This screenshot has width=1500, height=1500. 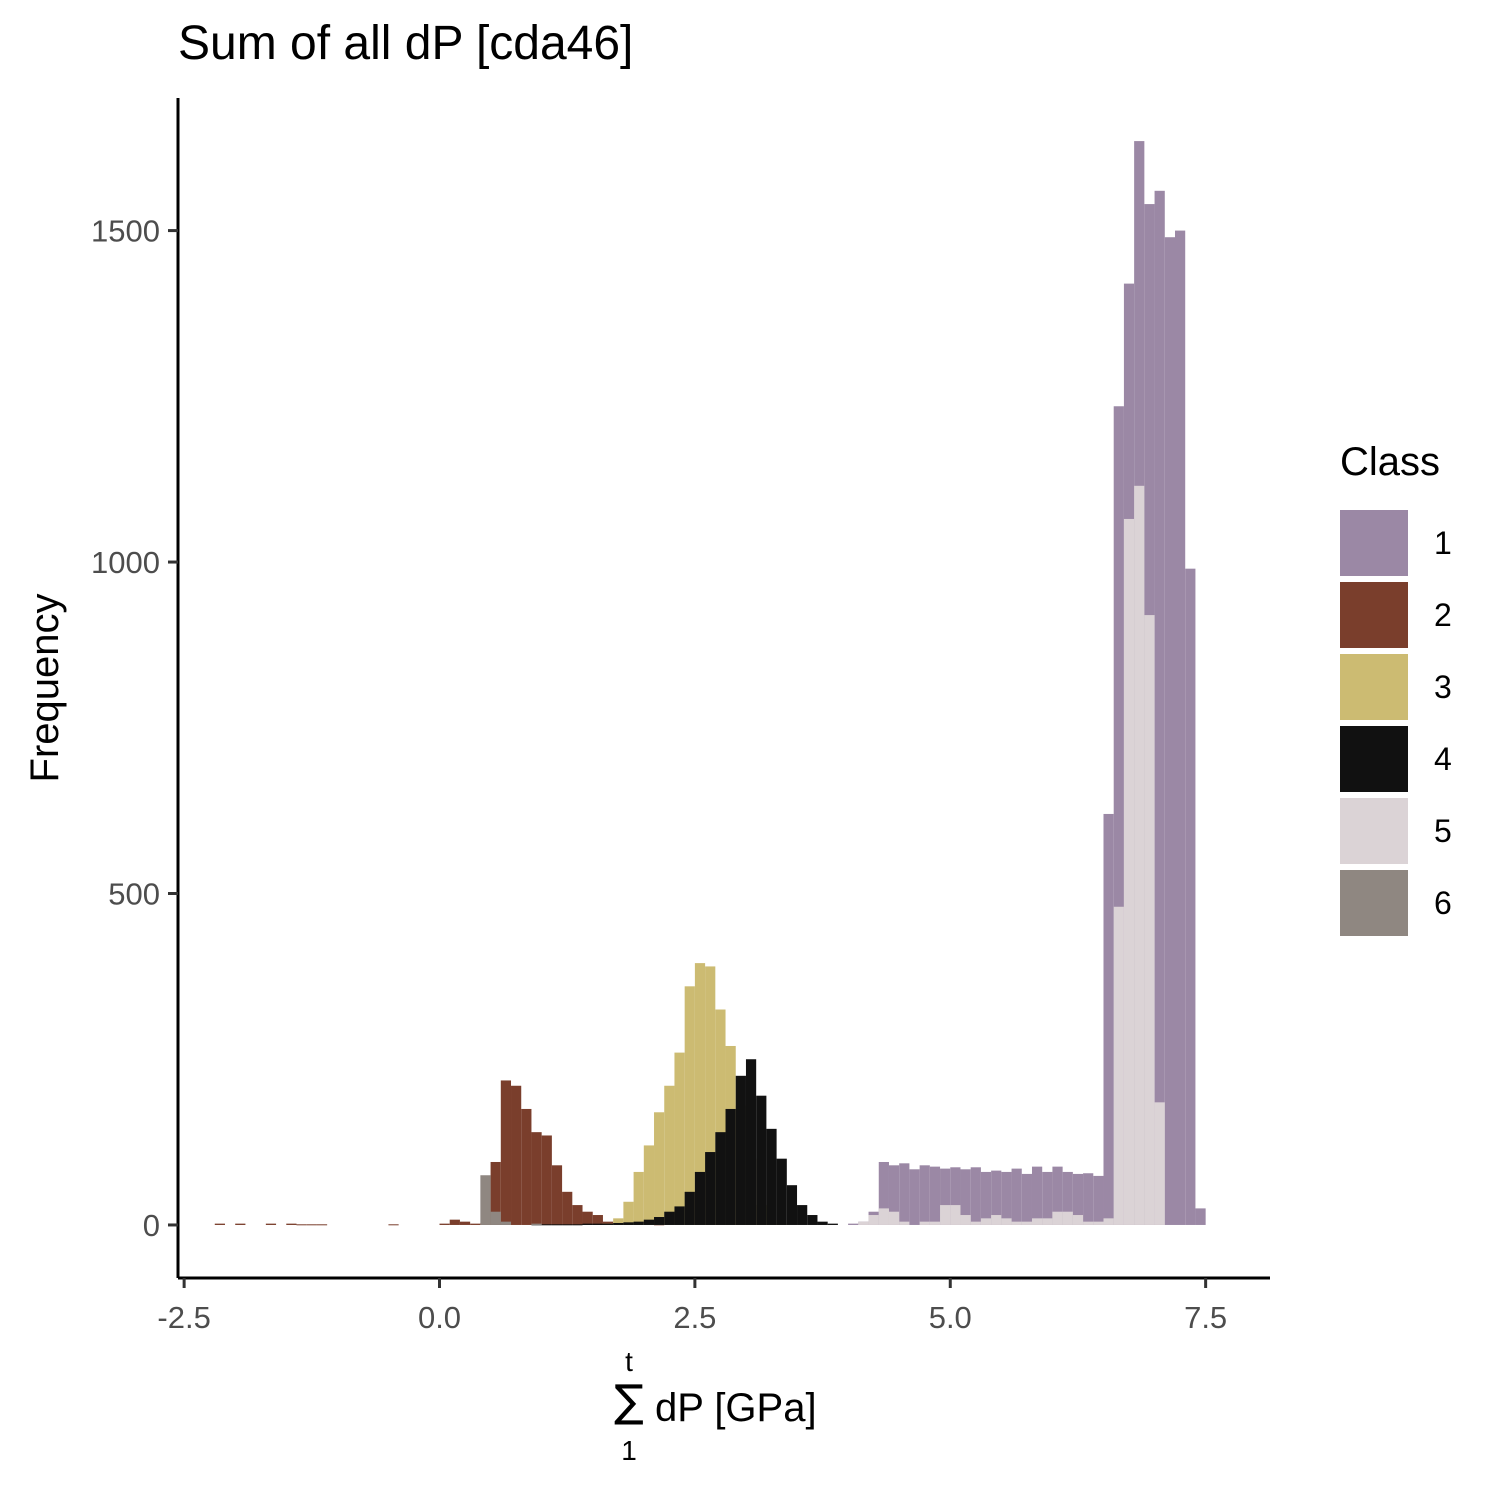 I want to click on legend-label: 6, so click(x=1443, y=902).